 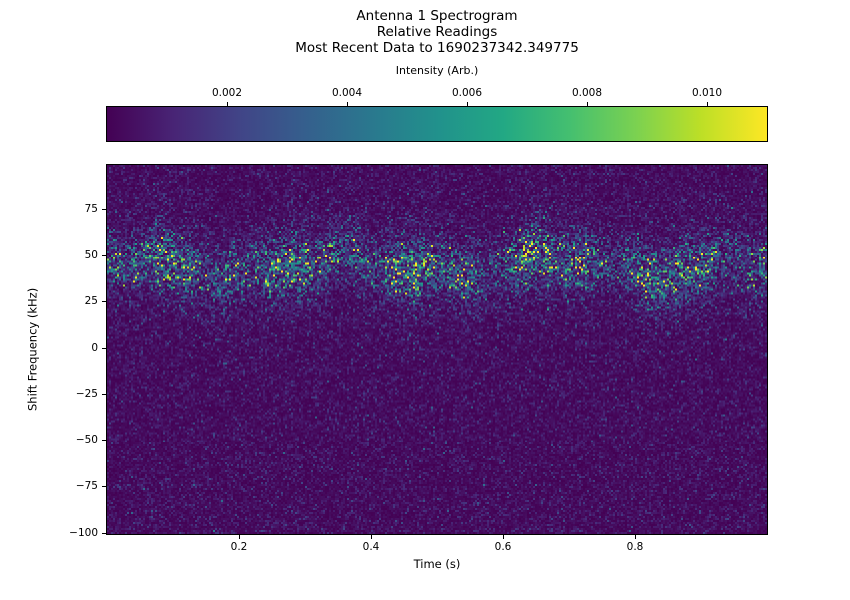 I want to click on title-line-1: Antenna 1 Spectrogram, so click(x=437, y=16).